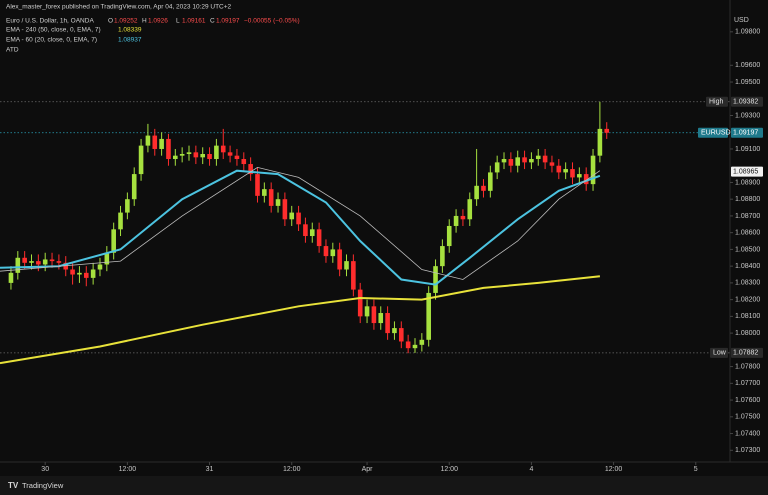 Image resolution: width=768 pixels, height=495 pixels. Describe the element at coordinates (745, 171) in the screenshot. I see `price-badge-value: 1.08965` at that location.